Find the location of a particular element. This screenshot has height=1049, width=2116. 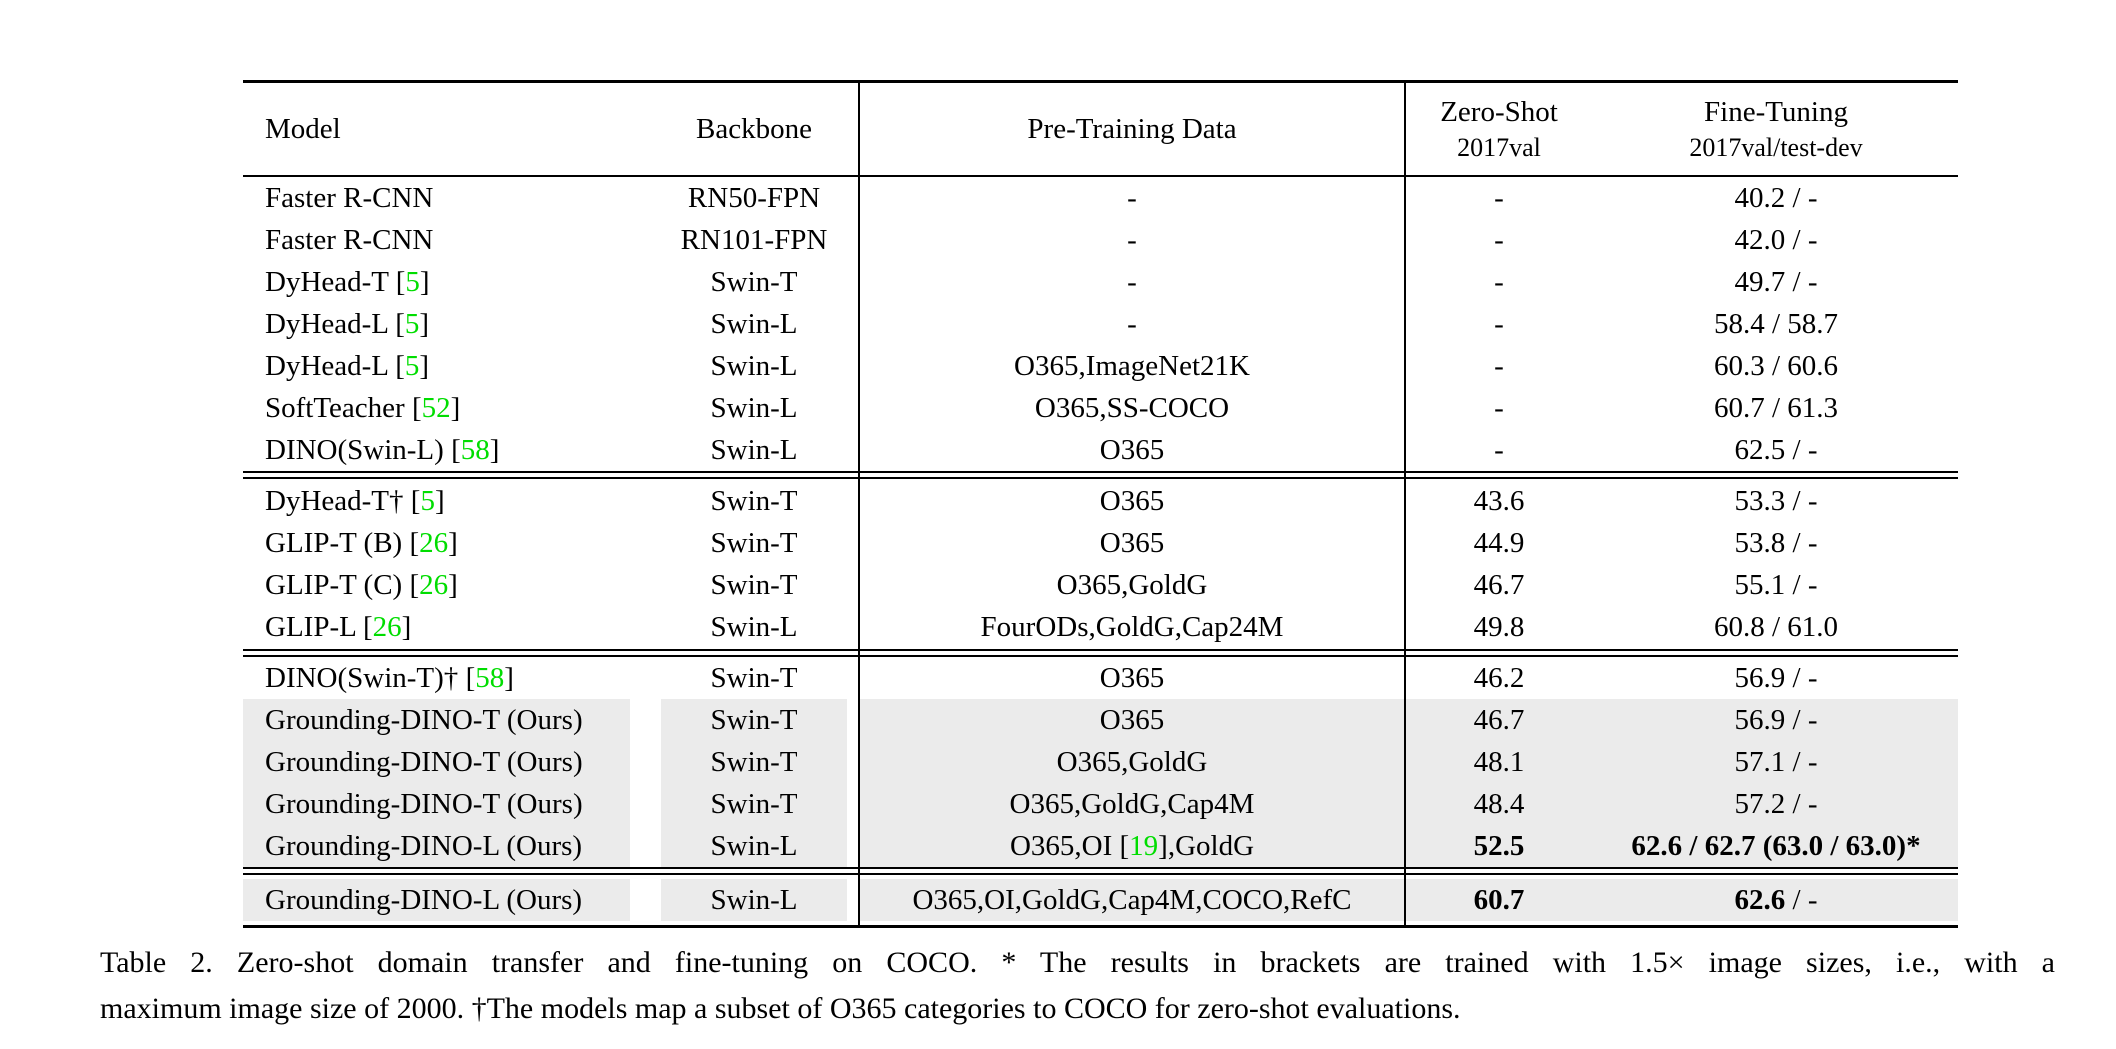

citation-number: 26 is located at coordinates (387, 627).